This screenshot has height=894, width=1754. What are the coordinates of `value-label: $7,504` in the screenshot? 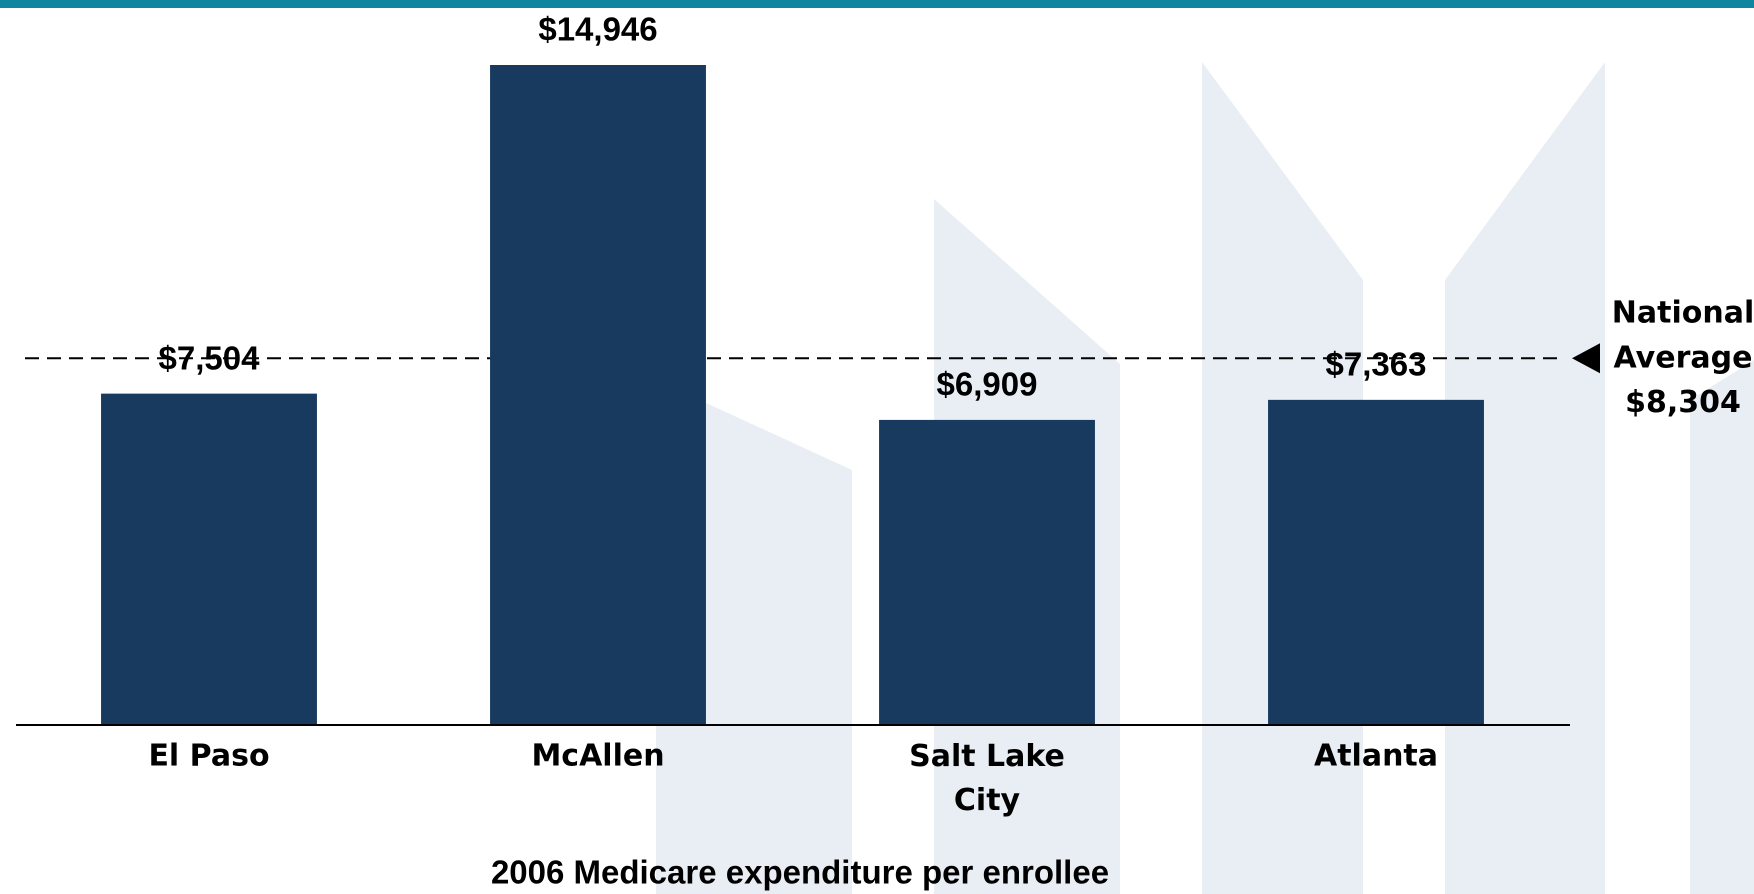 It's located at (210, 357).